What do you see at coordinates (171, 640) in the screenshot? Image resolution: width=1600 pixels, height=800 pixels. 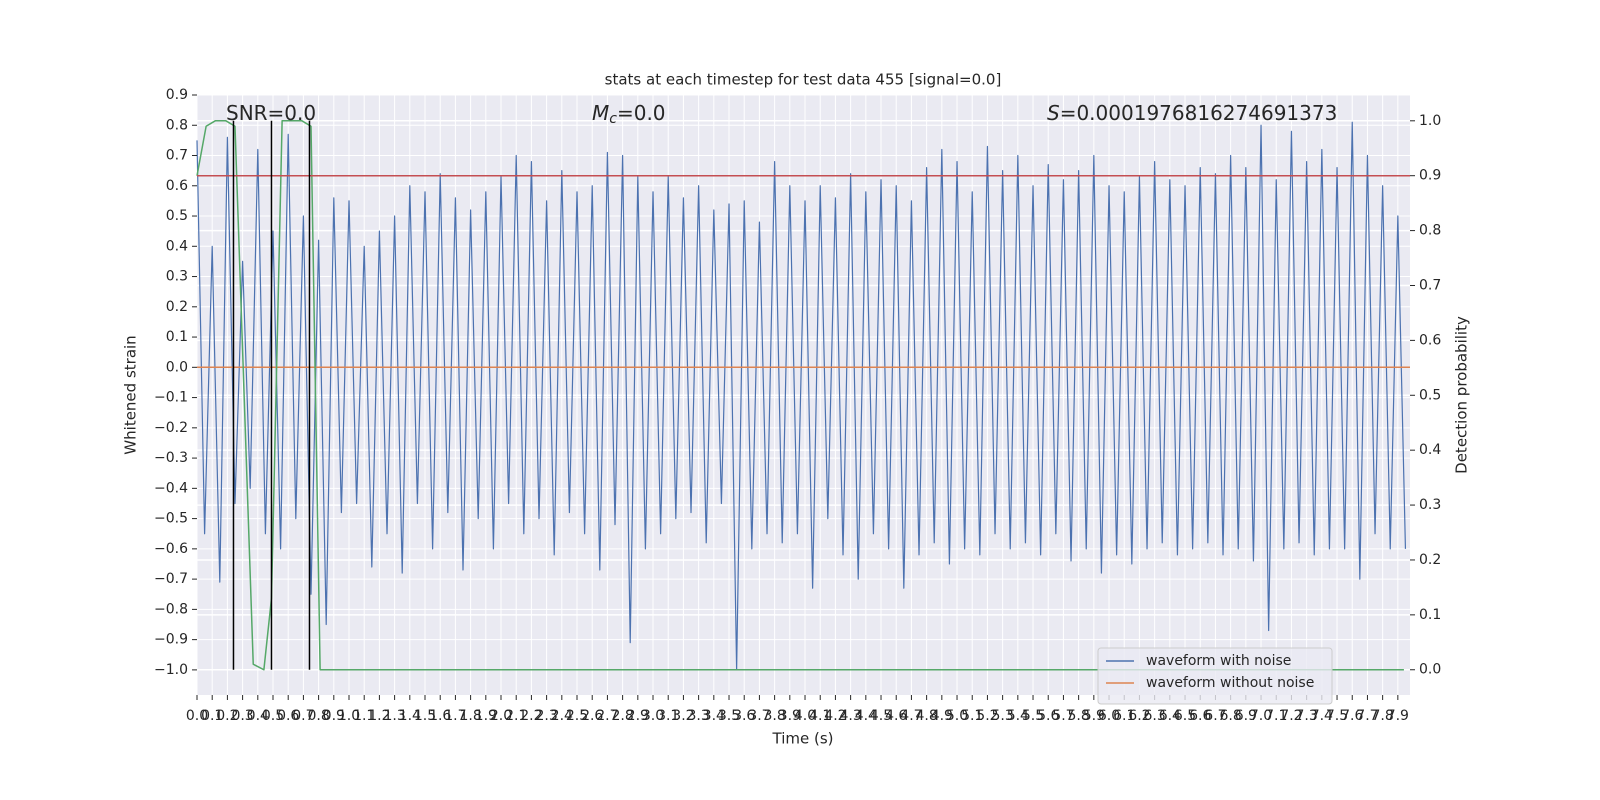 I see `y-tick-label: −0.9` at bounding box center [171, 640].